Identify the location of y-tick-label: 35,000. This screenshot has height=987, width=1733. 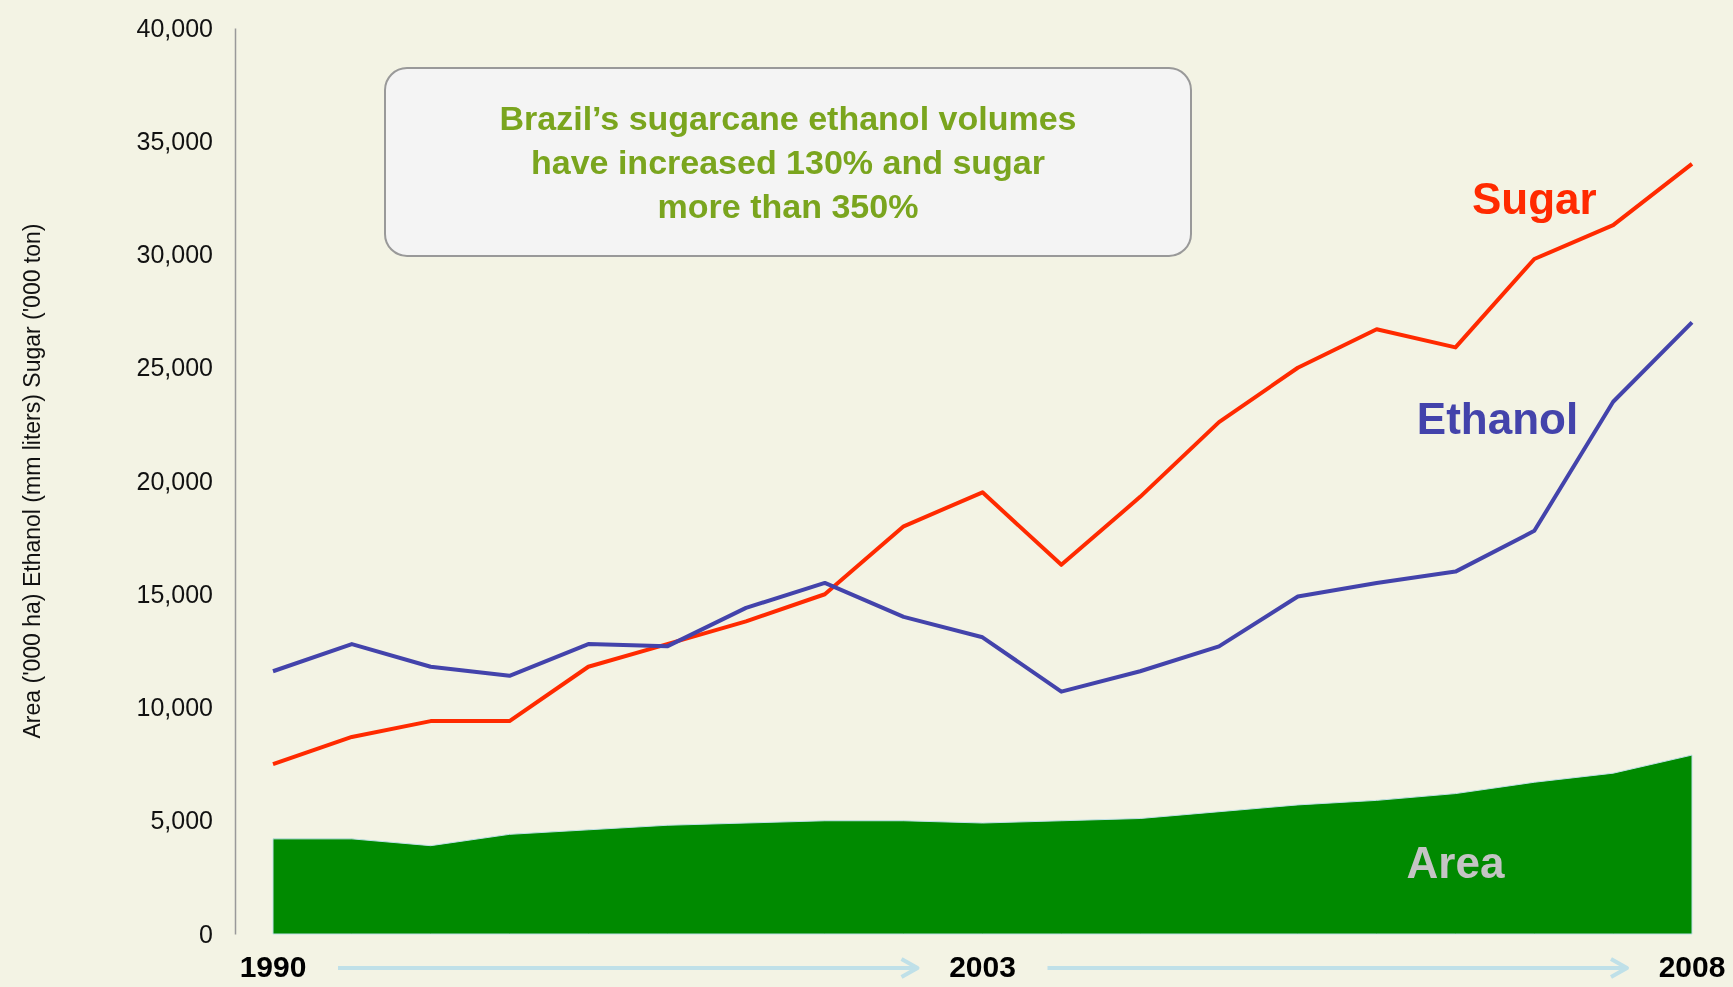
(174, 140).